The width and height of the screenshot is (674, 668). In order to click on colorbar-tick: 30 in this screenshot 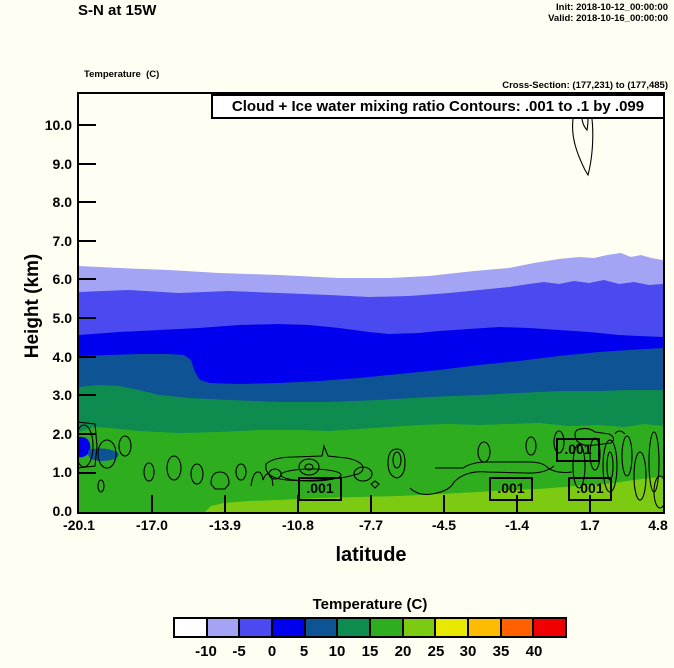, I will do `click(468, 651)`.